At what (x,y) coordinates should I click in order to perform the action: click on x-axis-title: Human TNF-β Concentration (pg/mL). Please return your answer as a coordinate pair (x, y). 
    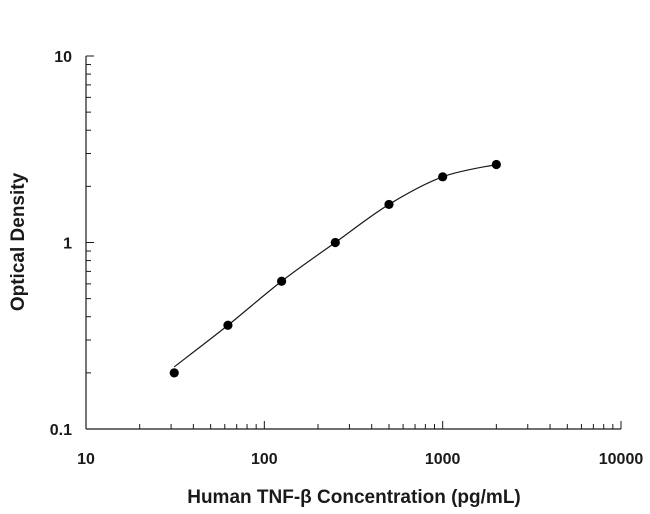
    Looking at the image, I should click on (354, 497).